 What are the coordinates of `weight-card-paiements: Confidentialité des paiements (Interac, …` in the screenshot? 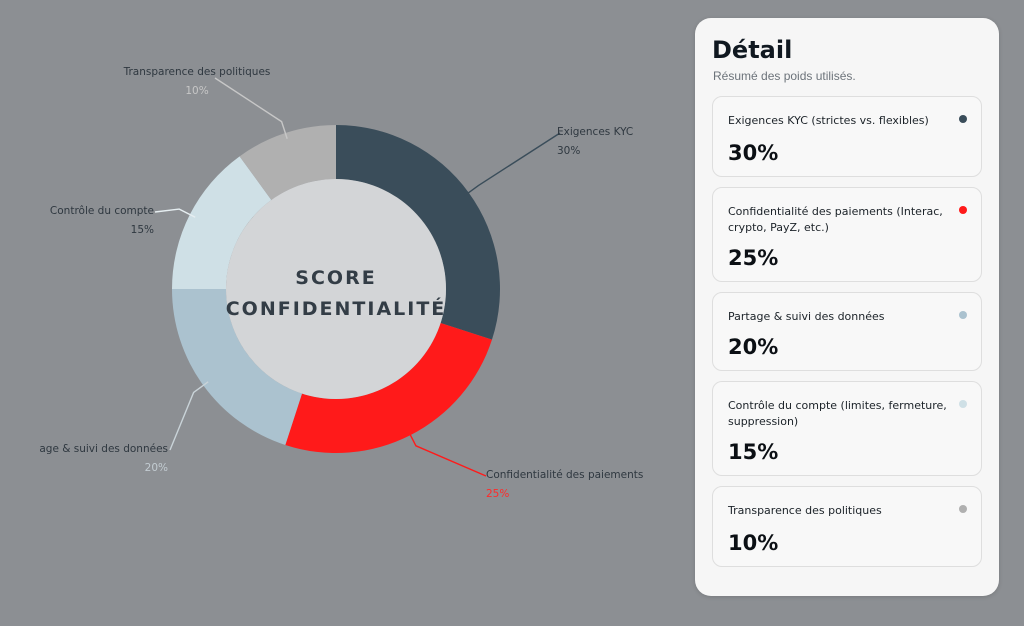 It's located at (847, 234).